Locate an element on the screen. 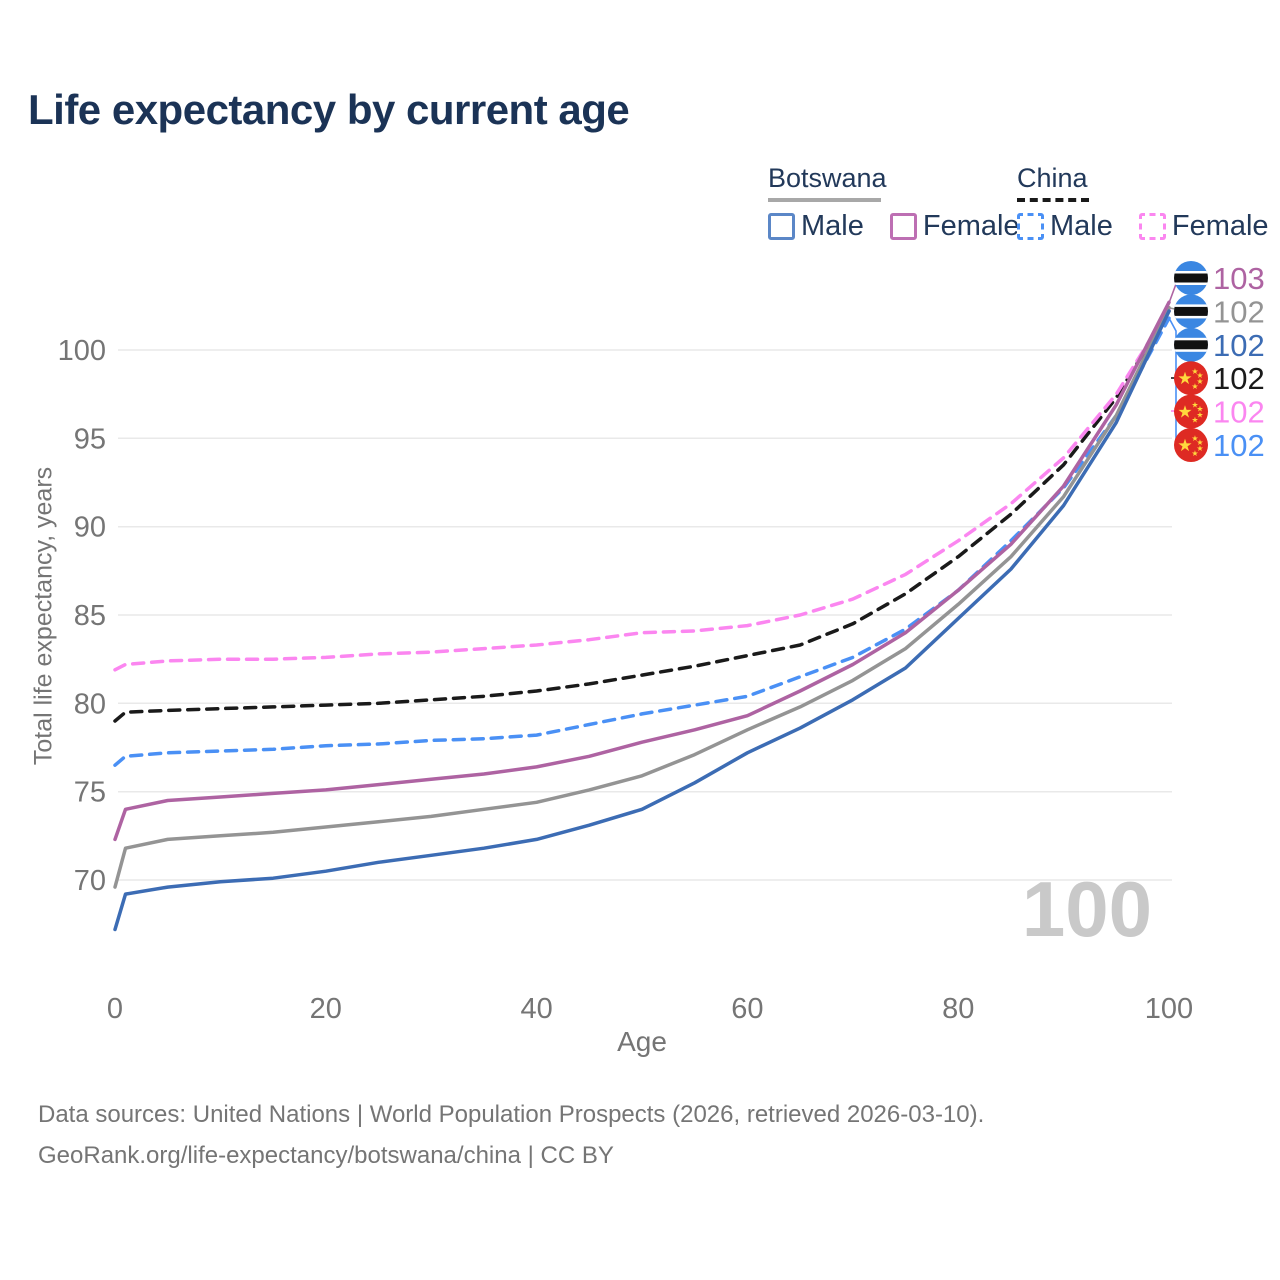  y-tick-label: 75 is located at coordinates (90, 793).